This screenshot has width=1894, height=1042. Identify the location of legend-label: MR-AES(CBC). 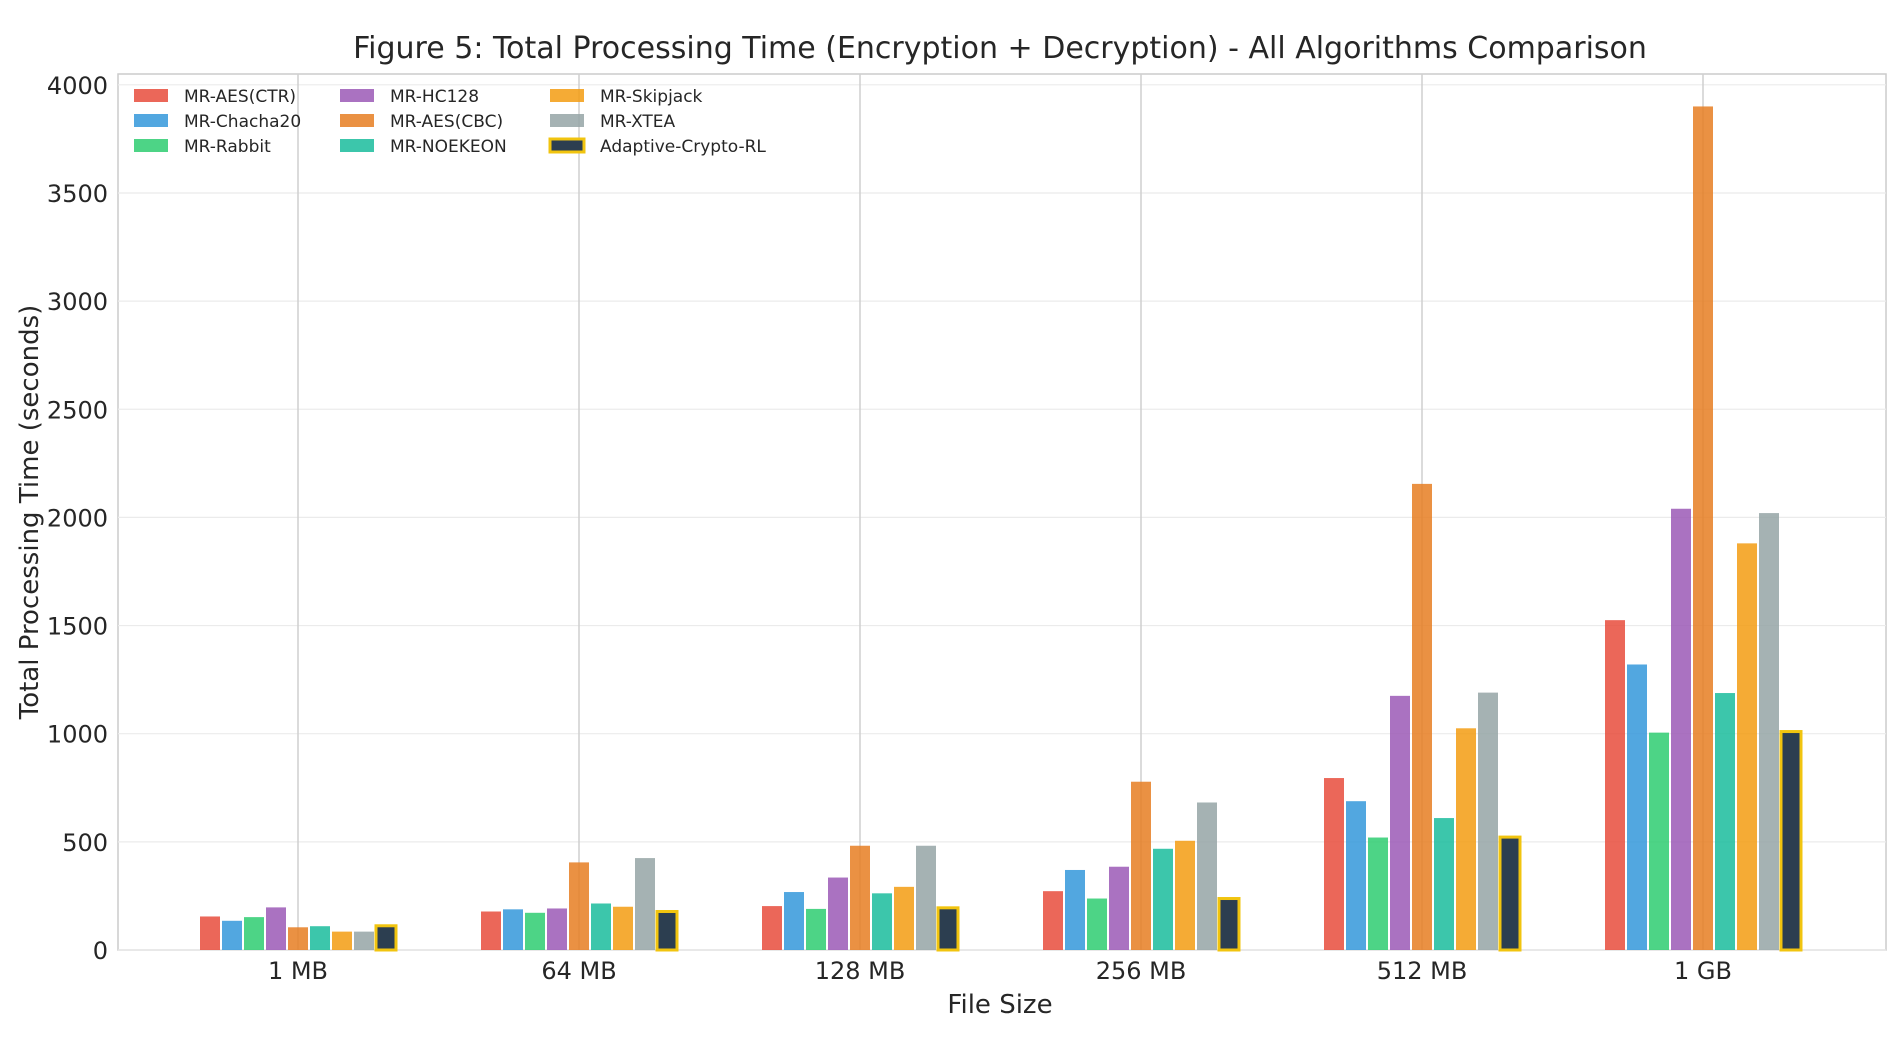
(446, 122).